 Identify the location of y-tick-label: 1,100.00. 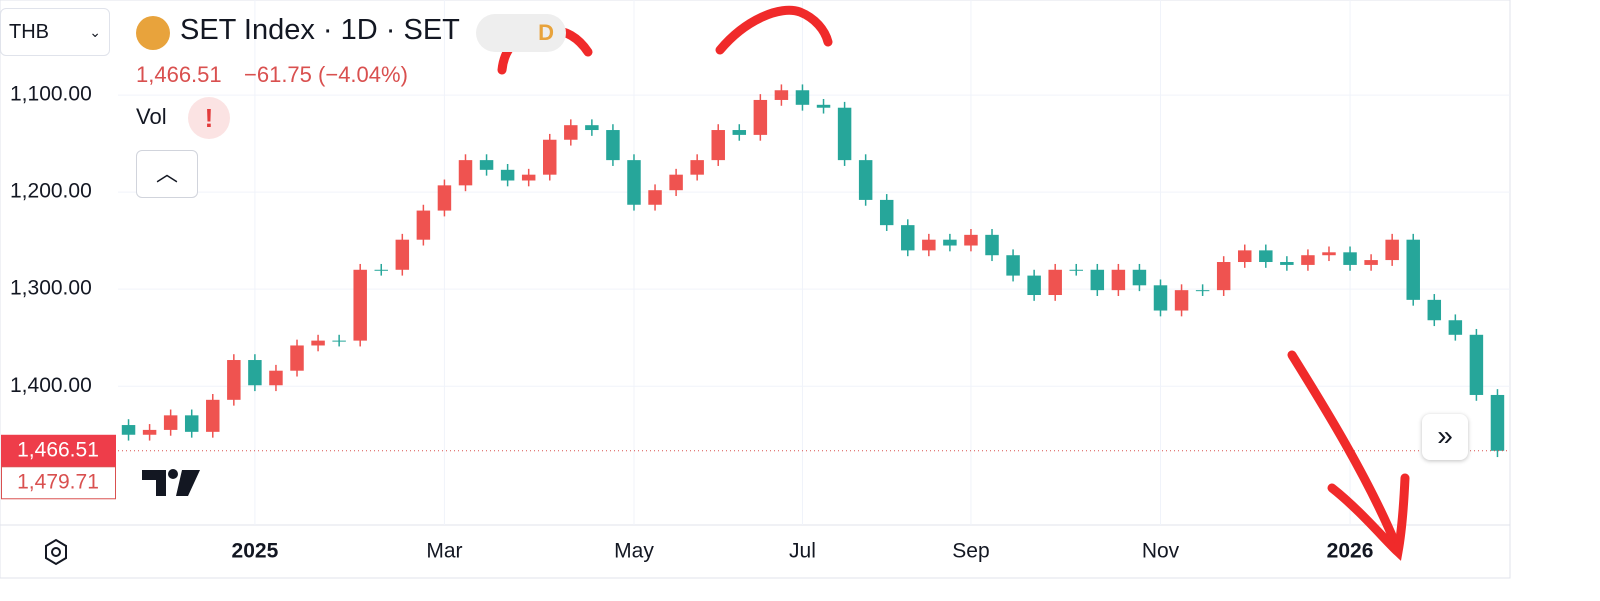
(51, 94).